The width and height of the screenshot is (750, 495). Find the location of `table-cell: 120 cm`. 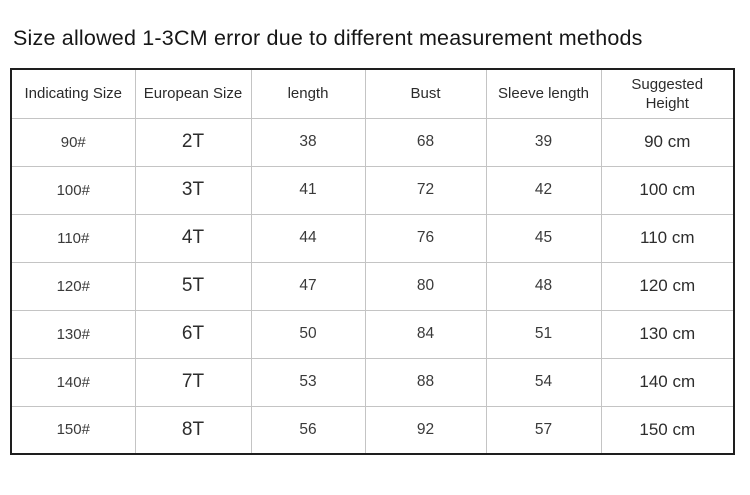

table-cell: 120 cm is located at coordinates (667, 286).